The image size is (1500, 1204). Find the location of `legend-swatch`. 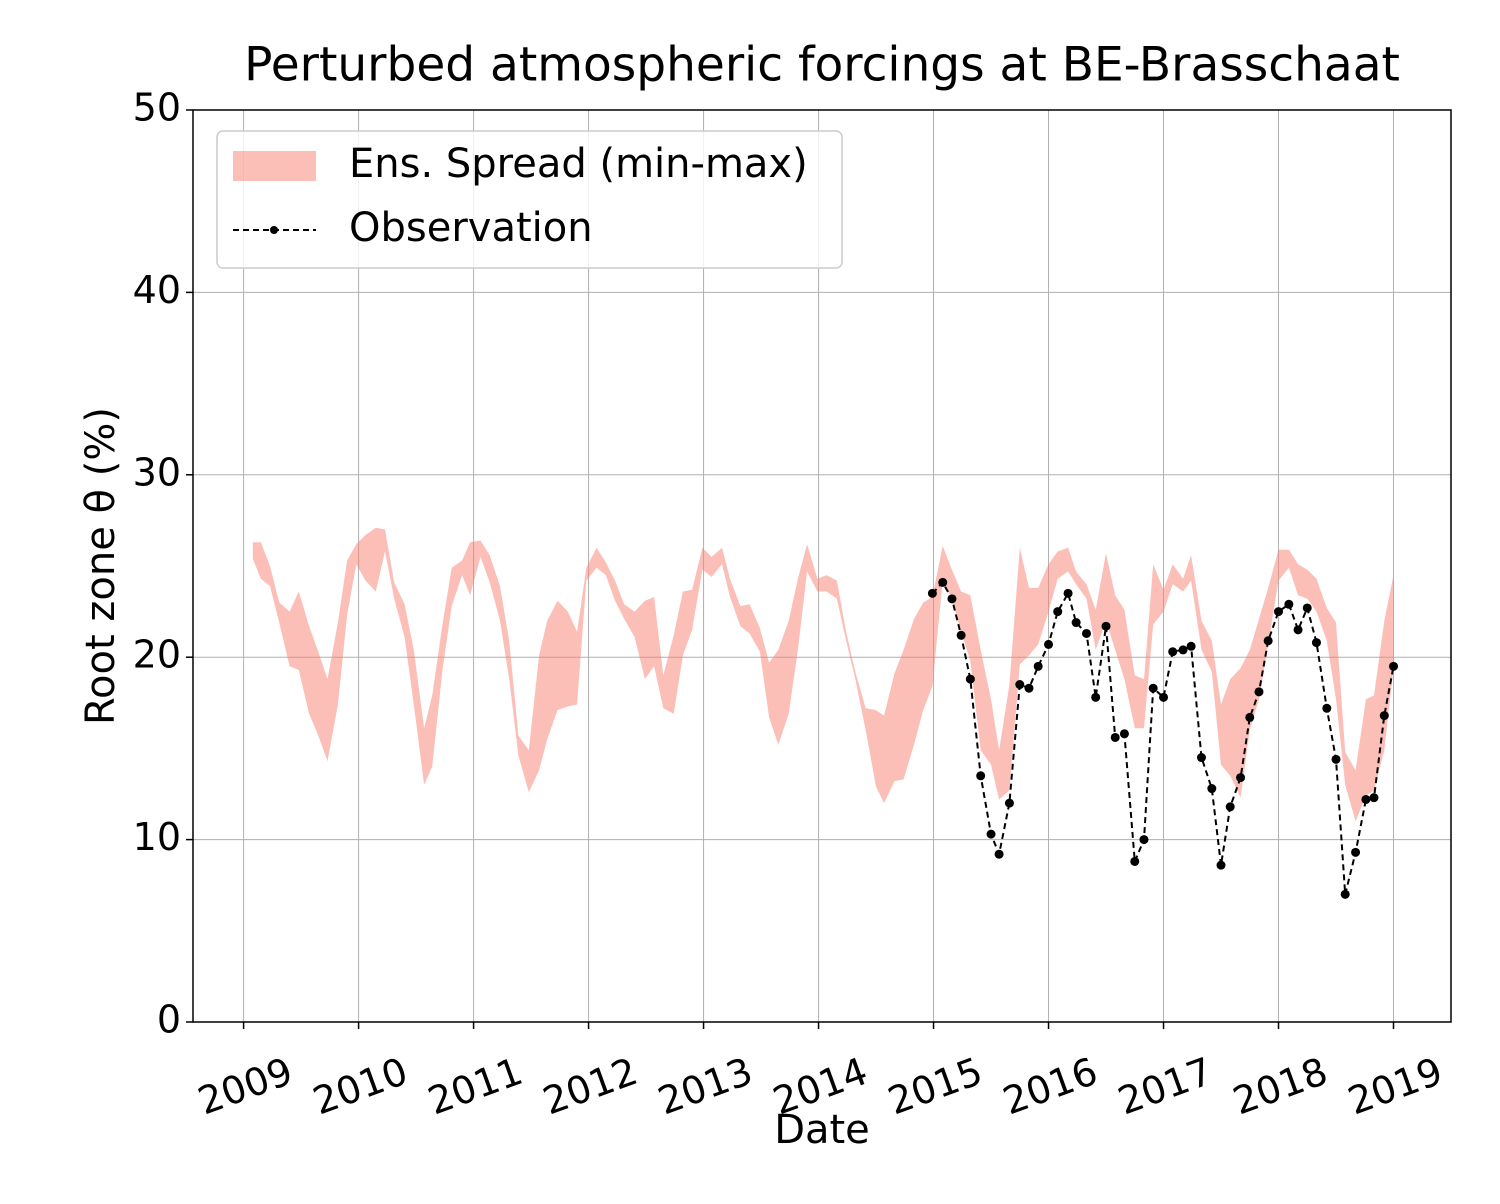

legend-swatch is located at coordinates (274, 166).